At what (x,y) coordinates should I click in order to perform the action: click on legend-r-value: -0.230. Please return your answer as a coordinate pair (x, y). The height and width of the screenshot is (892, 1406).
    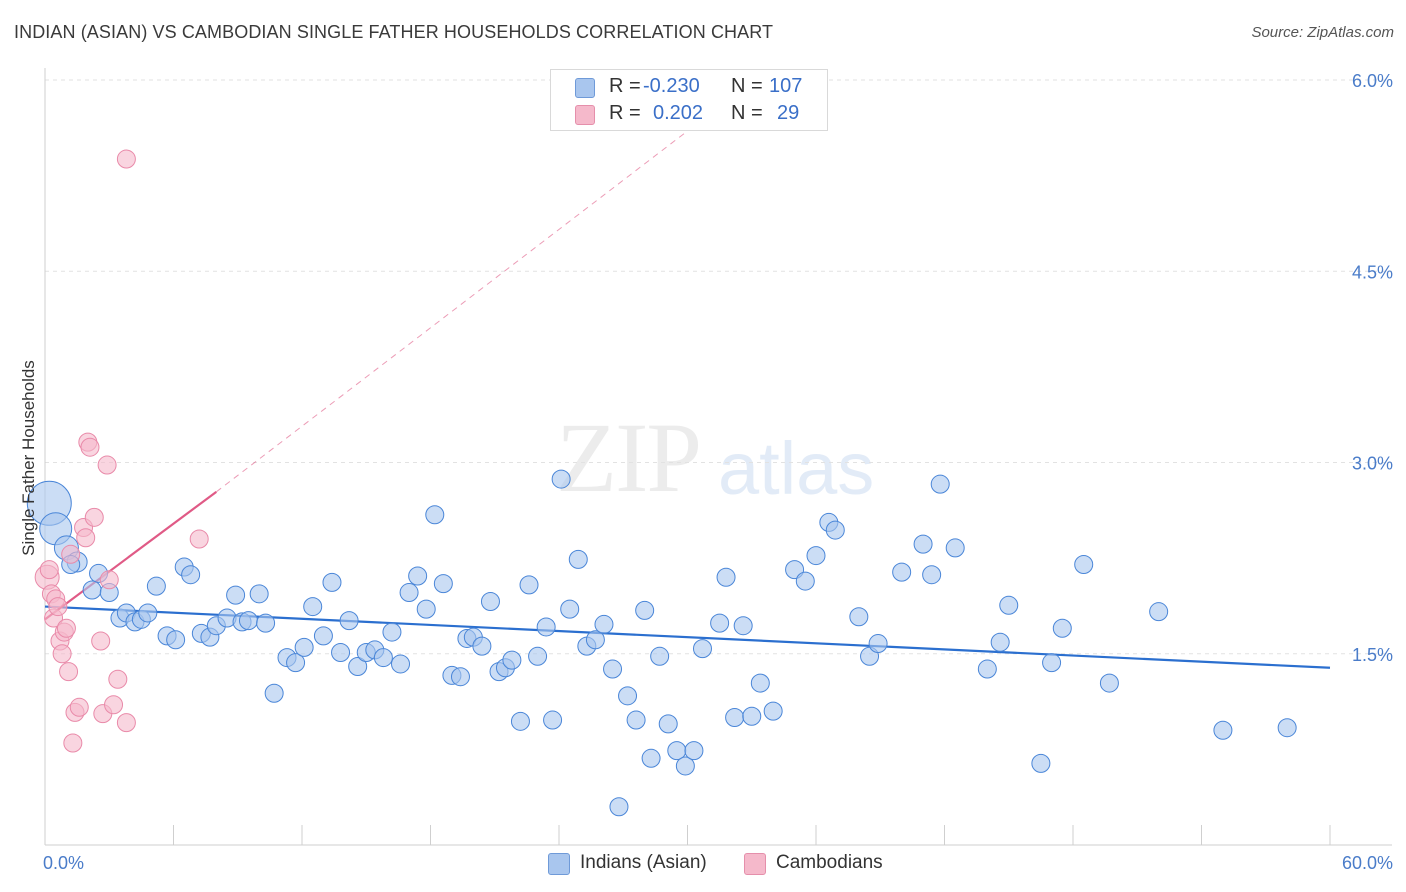
    Looking at the image, I should click on (671, 86).